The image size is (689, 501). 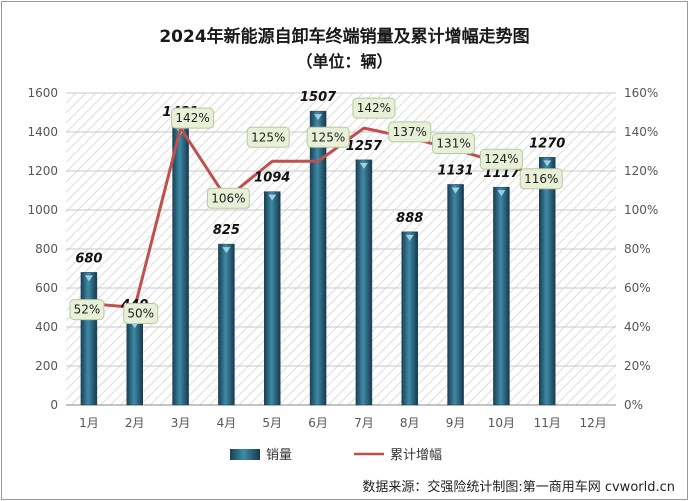 I want to click on percent-label: 131%, so click(x=453, y=144).